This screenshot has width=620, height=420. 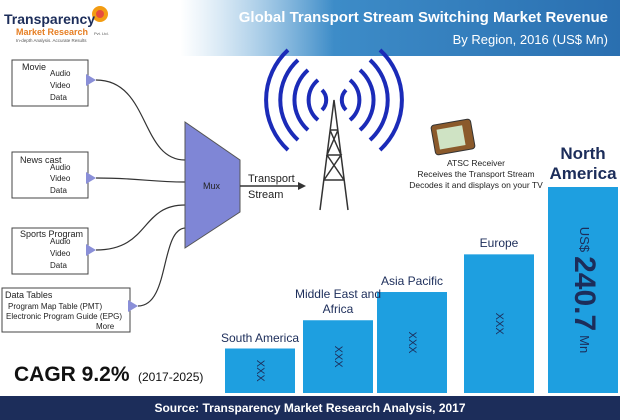 What do you see at coordinates (55, 306) in the screenshot?
I see `source-item: Program Map Table (PMT)` at bounding box center [55, 306].